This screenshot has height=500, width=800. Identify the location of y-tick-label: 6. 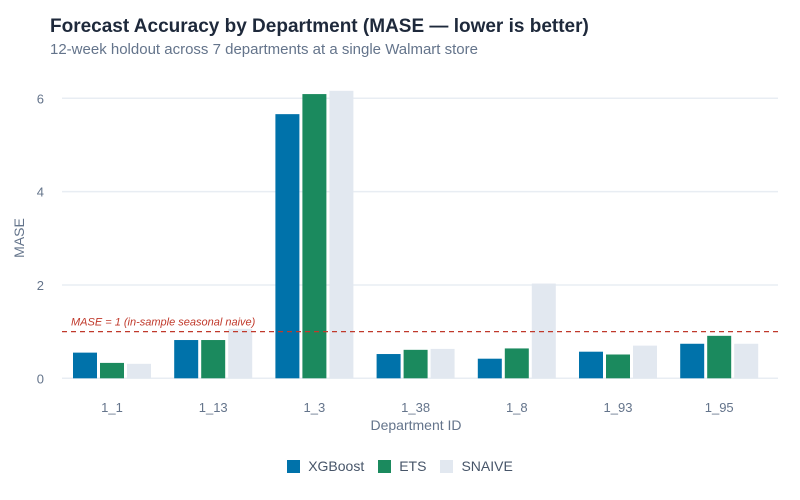
(40, 98).